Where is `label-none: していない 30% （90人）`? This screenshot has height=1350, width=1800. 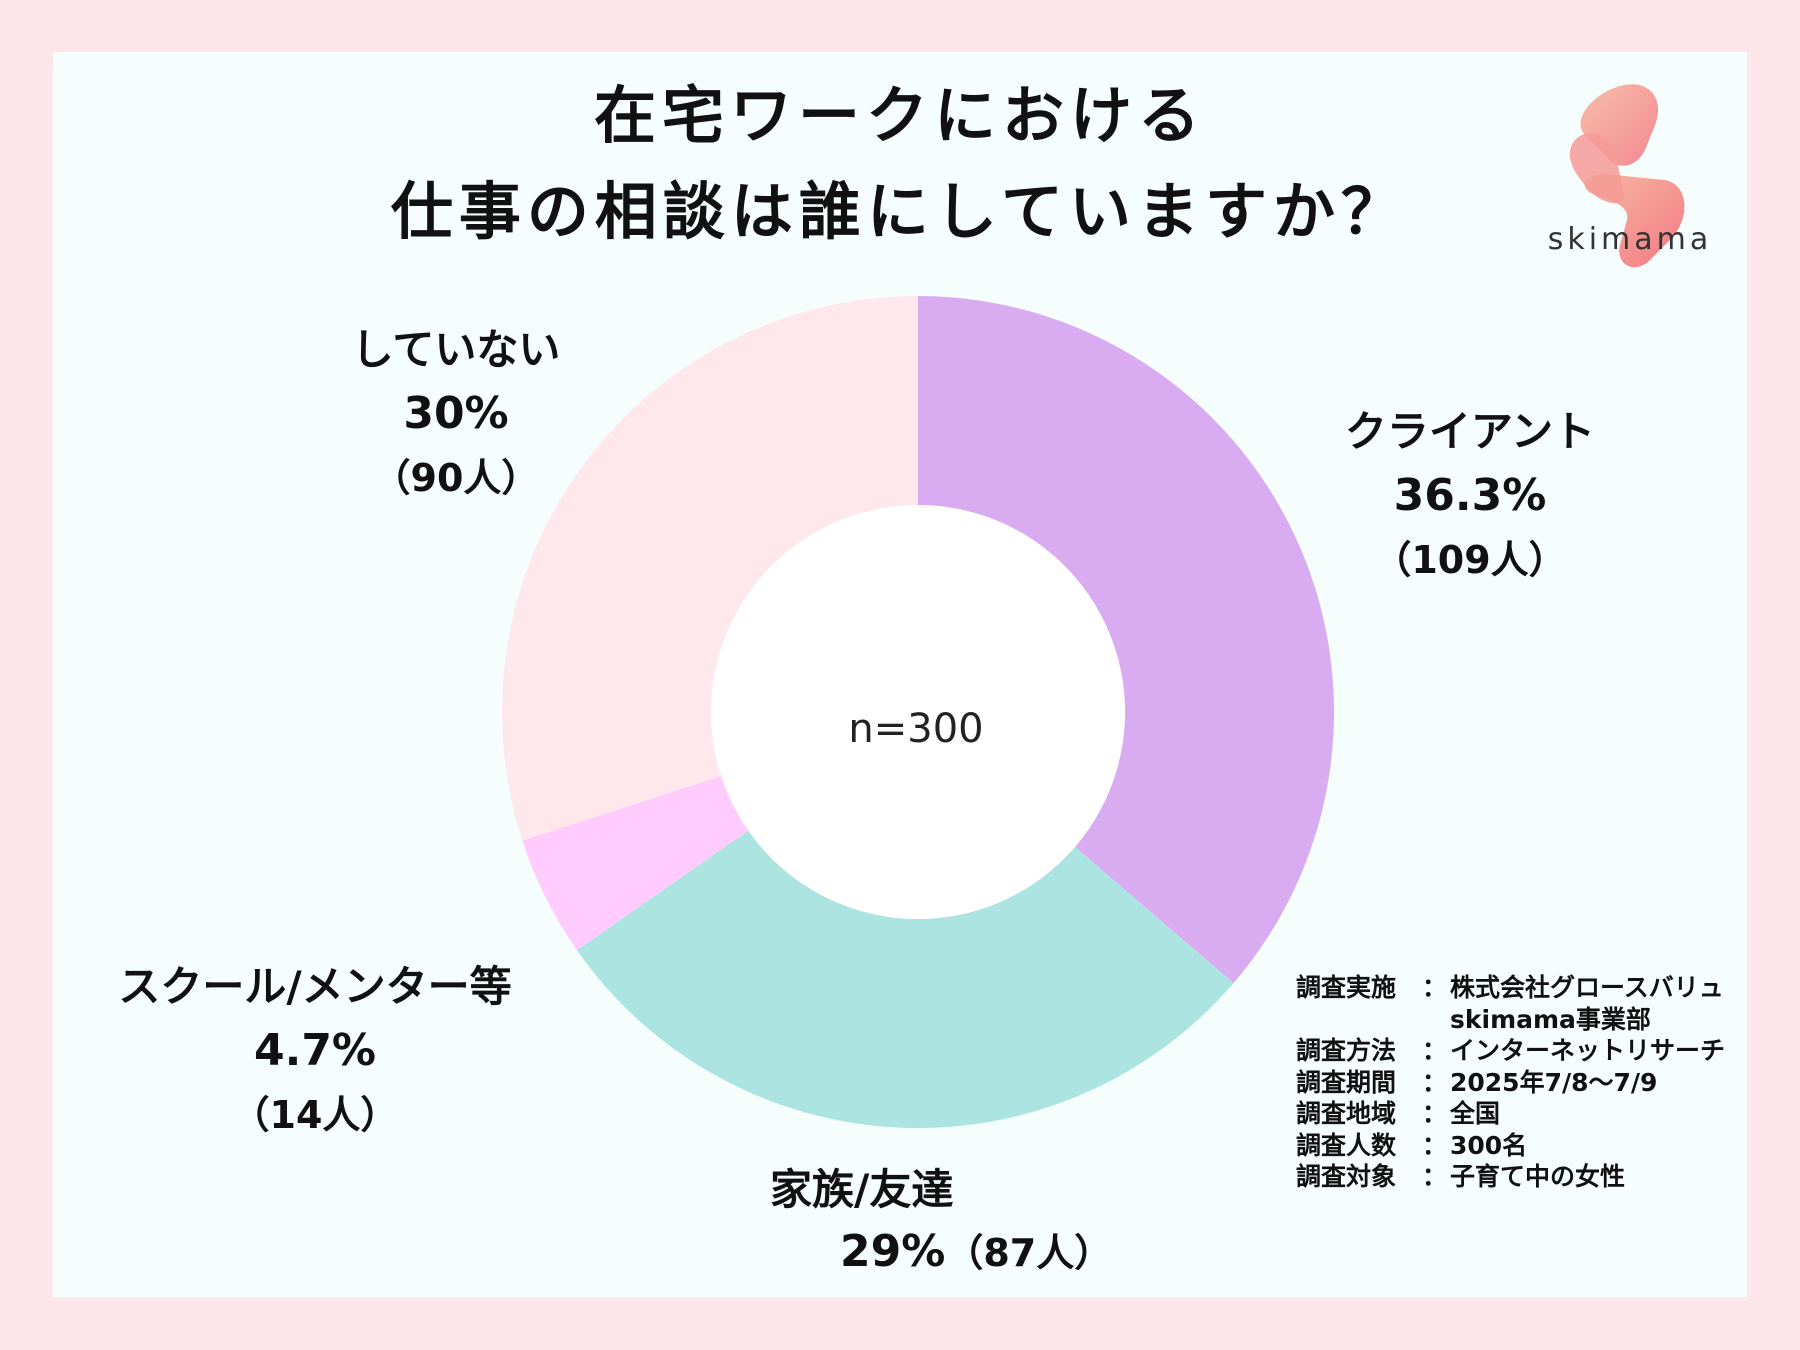
label-none: していない 30% （90人） is located at coordinates (456, 414).